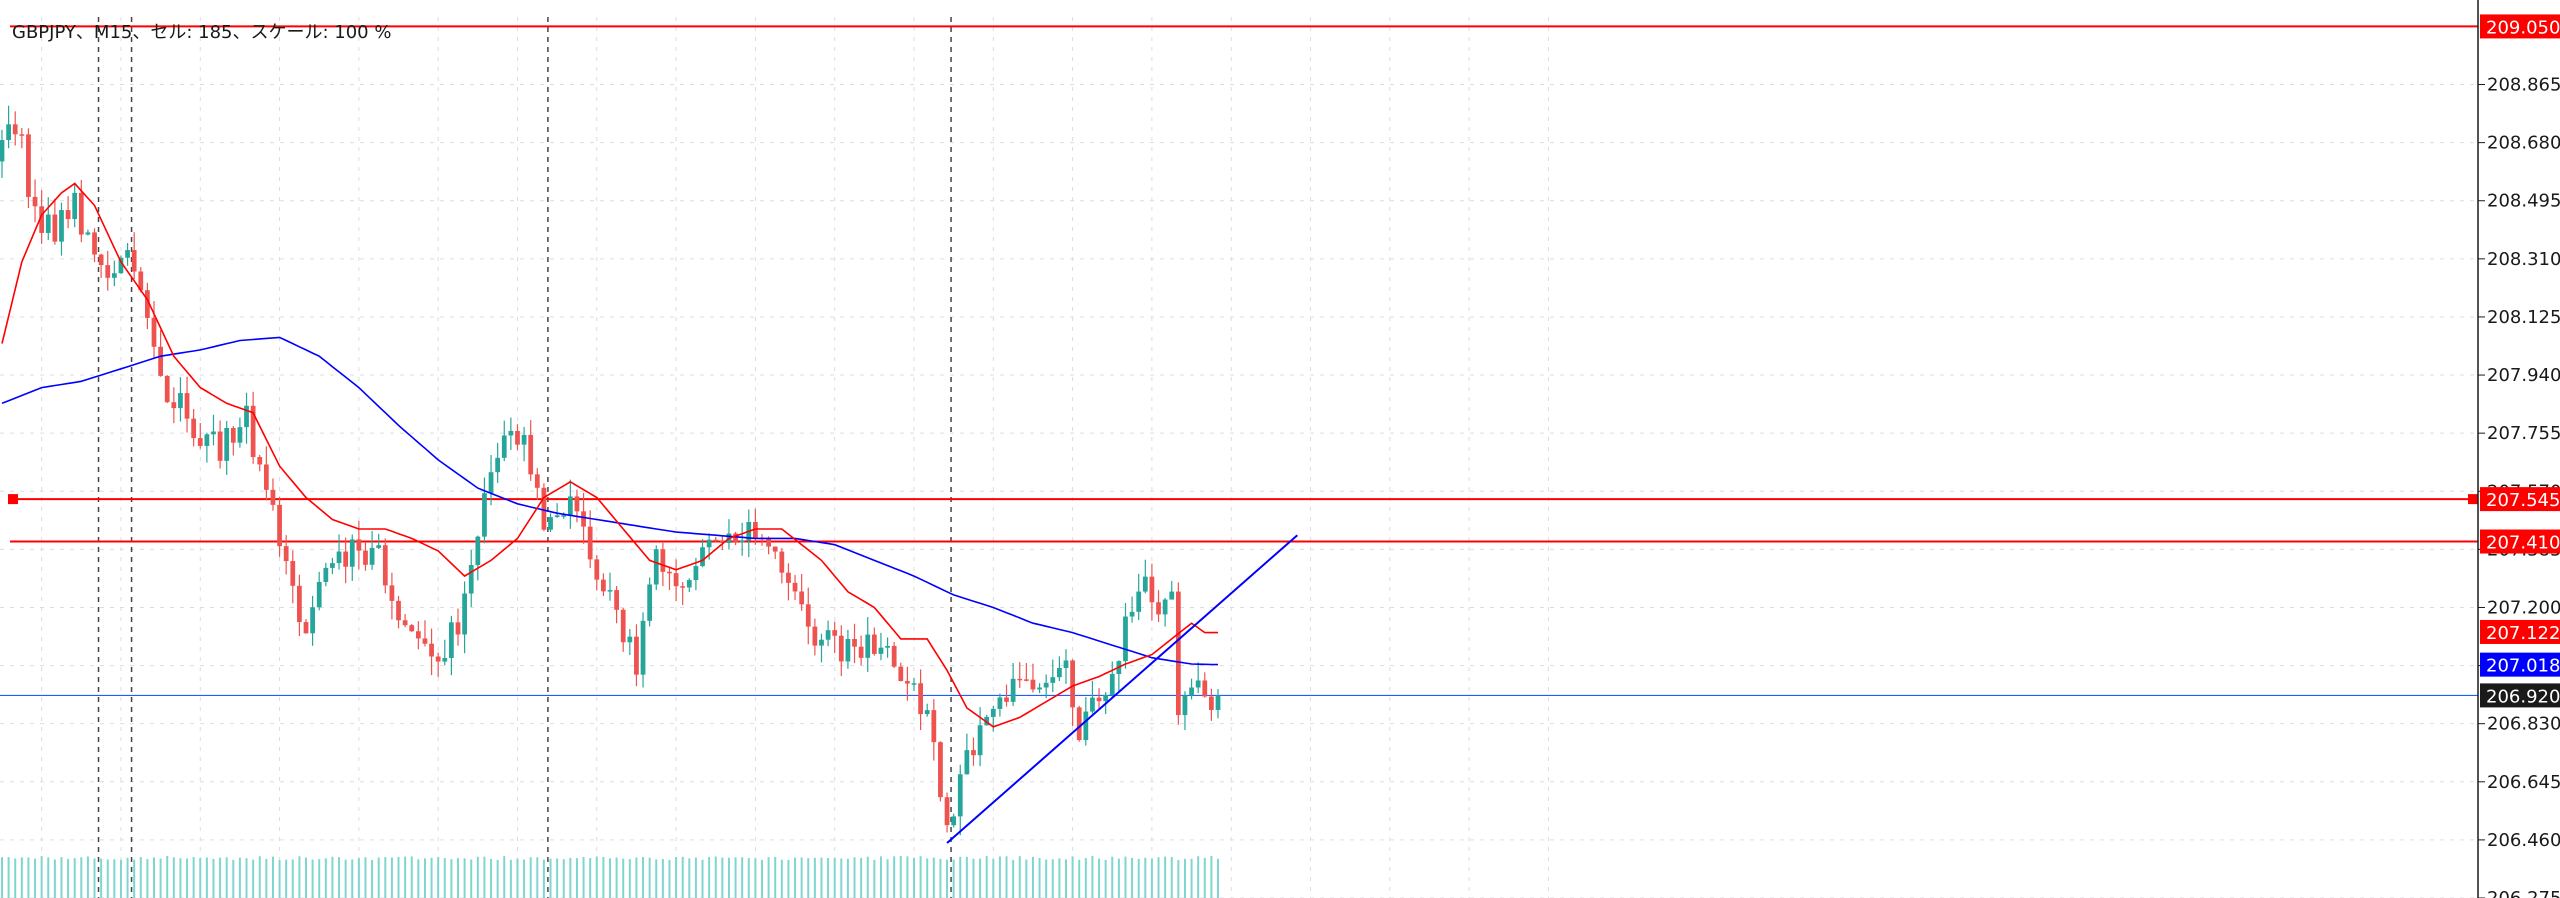 The width and height of the screenshot is (2560, 898). I want to click on trendline-group, so click(1122, 689).